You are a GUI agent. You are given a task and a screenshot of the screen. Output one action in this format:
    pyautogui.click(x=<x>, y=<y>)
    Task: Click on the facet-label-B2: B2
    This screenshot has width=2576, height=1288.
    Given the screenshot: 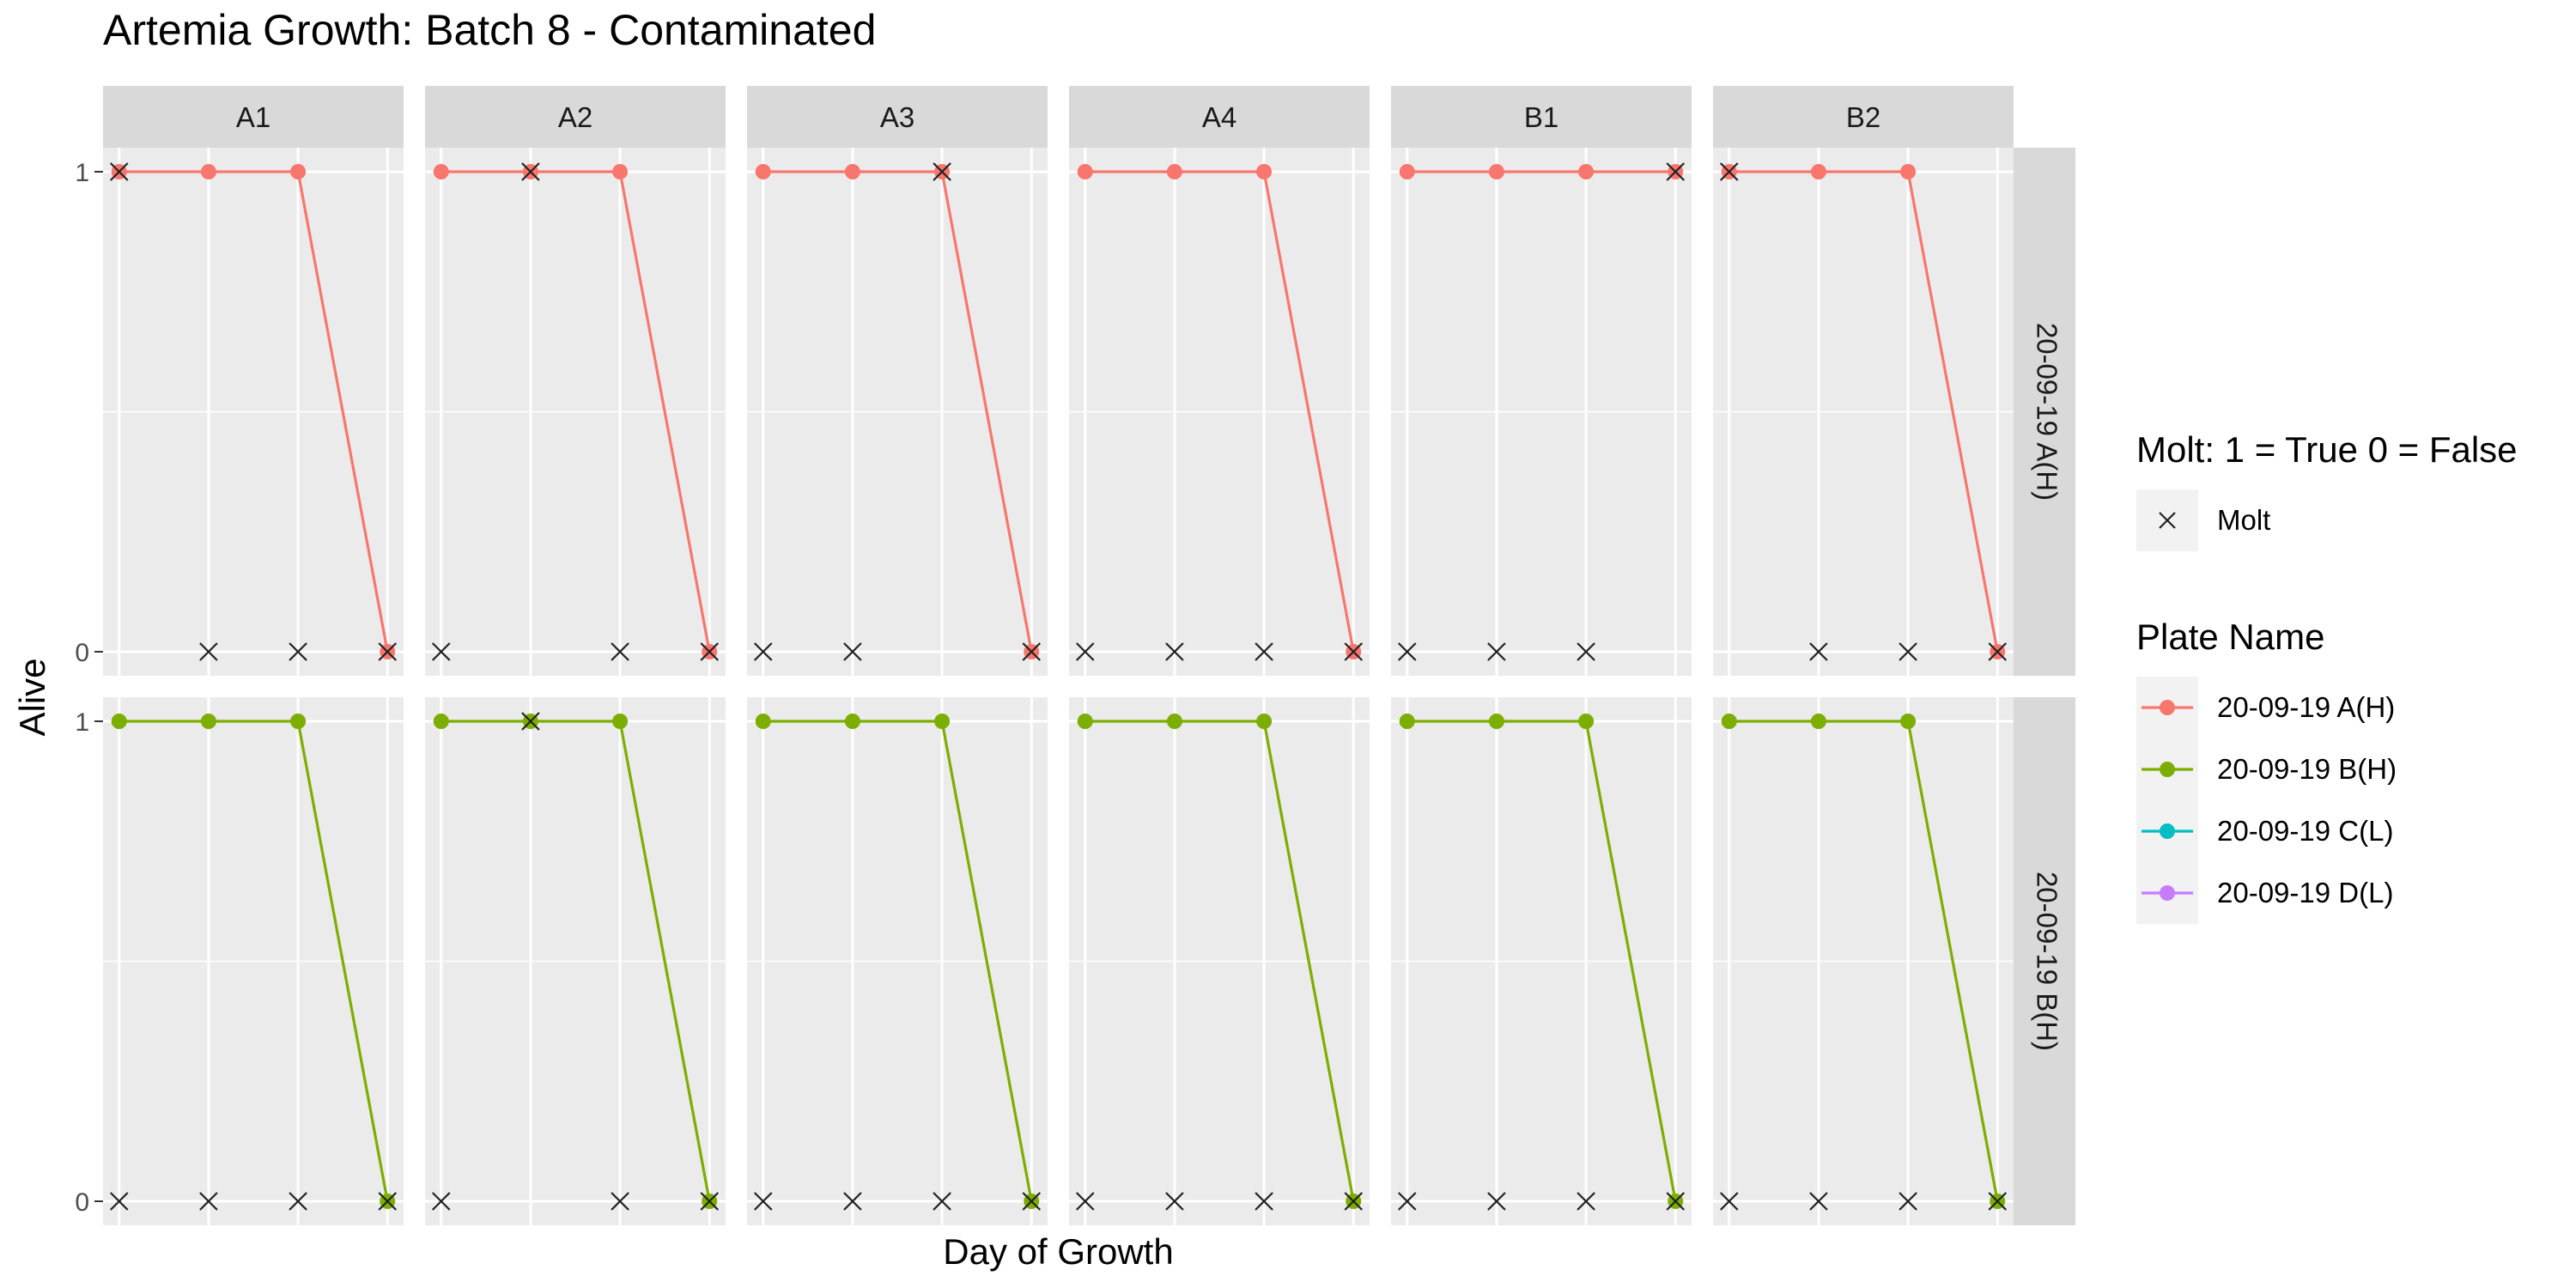 What is the action you would take?
    pyautogui.click(x=1863, y=117)
    